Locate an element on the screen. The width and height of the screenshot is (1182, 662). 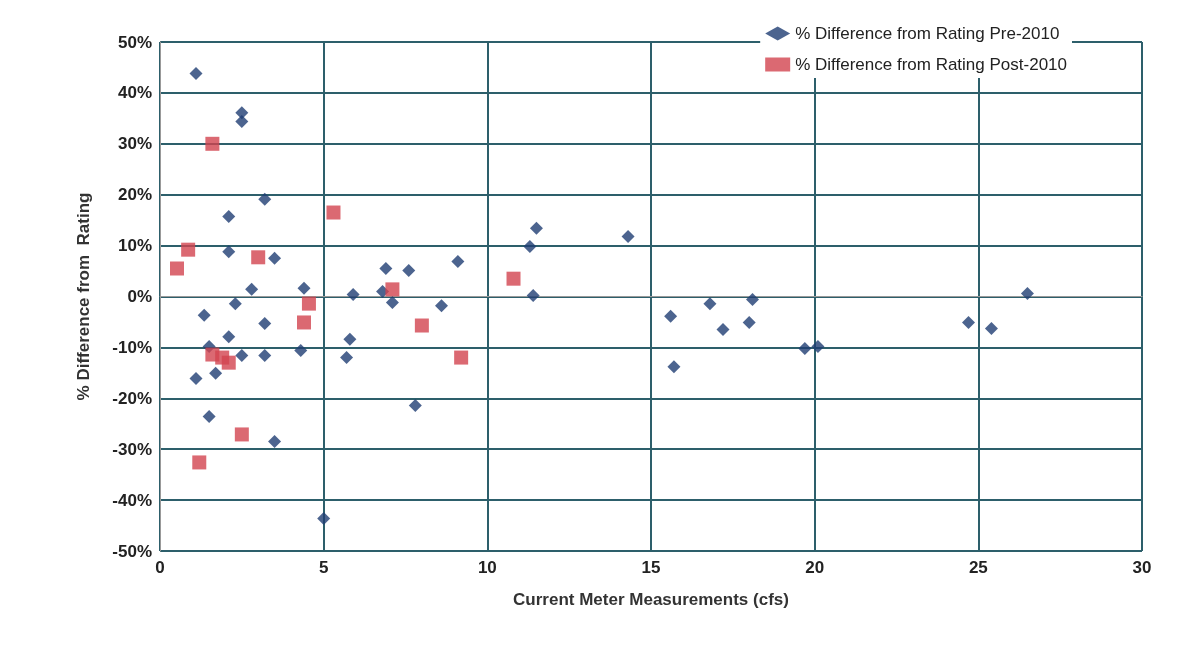
y-tick-label: 0% is located at coordinates (139, 296).